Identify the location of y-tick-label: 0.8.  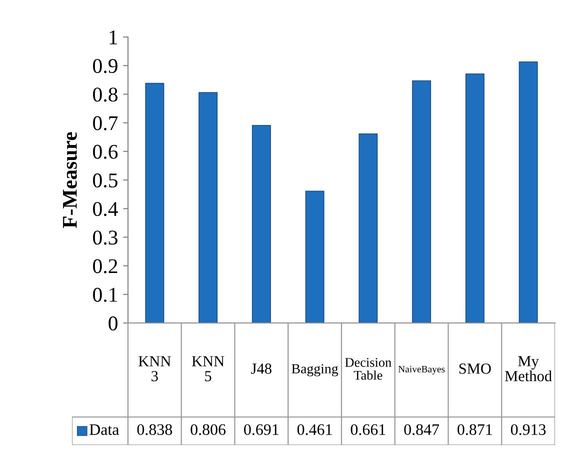
(105, 95).